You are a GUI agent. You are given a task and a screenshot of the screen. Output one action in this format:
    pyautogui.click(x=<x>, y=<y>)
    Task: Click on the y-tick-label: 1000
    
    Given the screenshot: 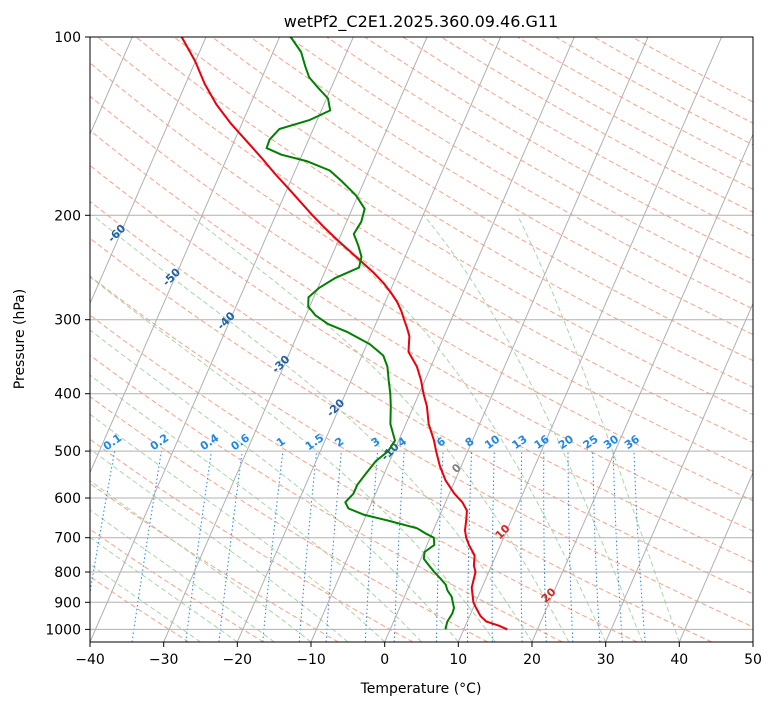 What is the action you would take?
    pyautogui.click(x=63, y=630)
    